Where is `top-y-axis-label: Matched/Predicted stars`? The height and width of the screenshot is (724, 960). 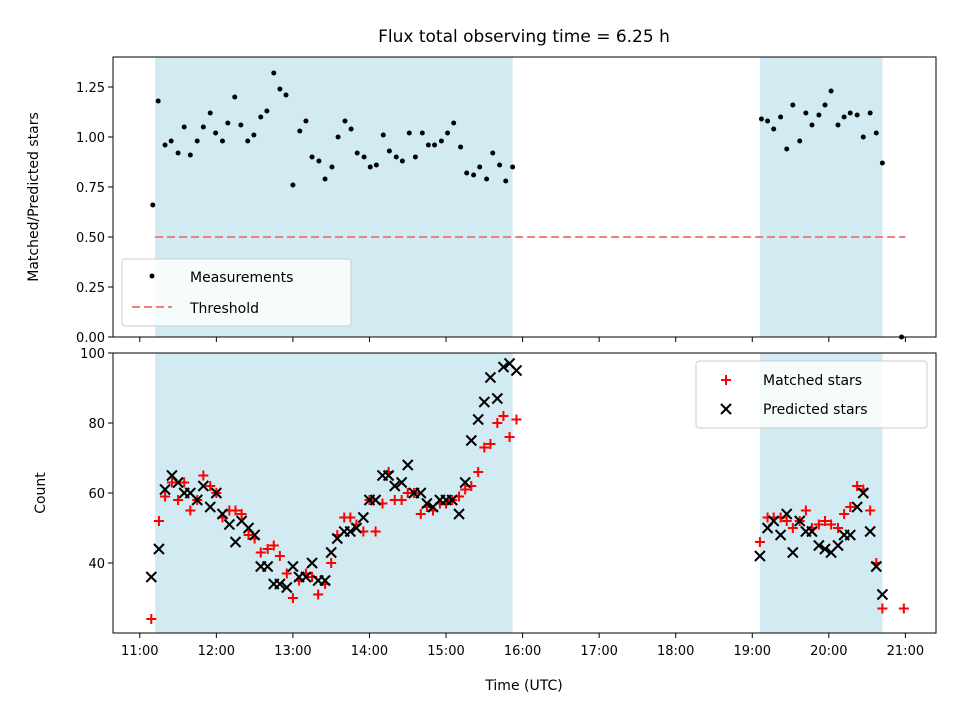 top-y-axis-label: Matched/Predicted stars is located at coordinates (34, 197).